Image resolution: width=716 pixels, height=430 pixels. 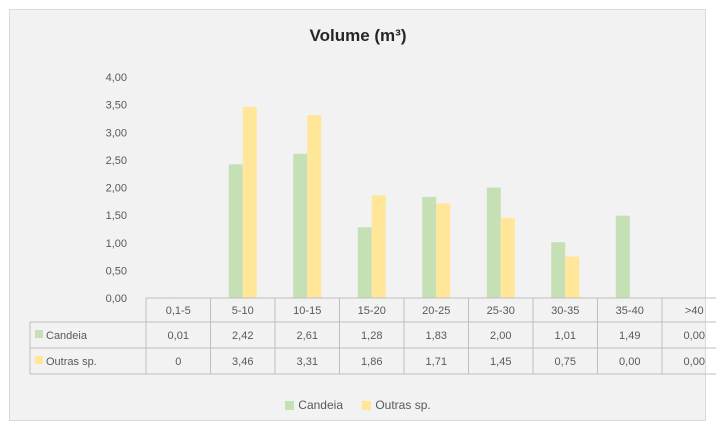 I want to click on chart-title: Volume (m³), so click(x=358, y=35).